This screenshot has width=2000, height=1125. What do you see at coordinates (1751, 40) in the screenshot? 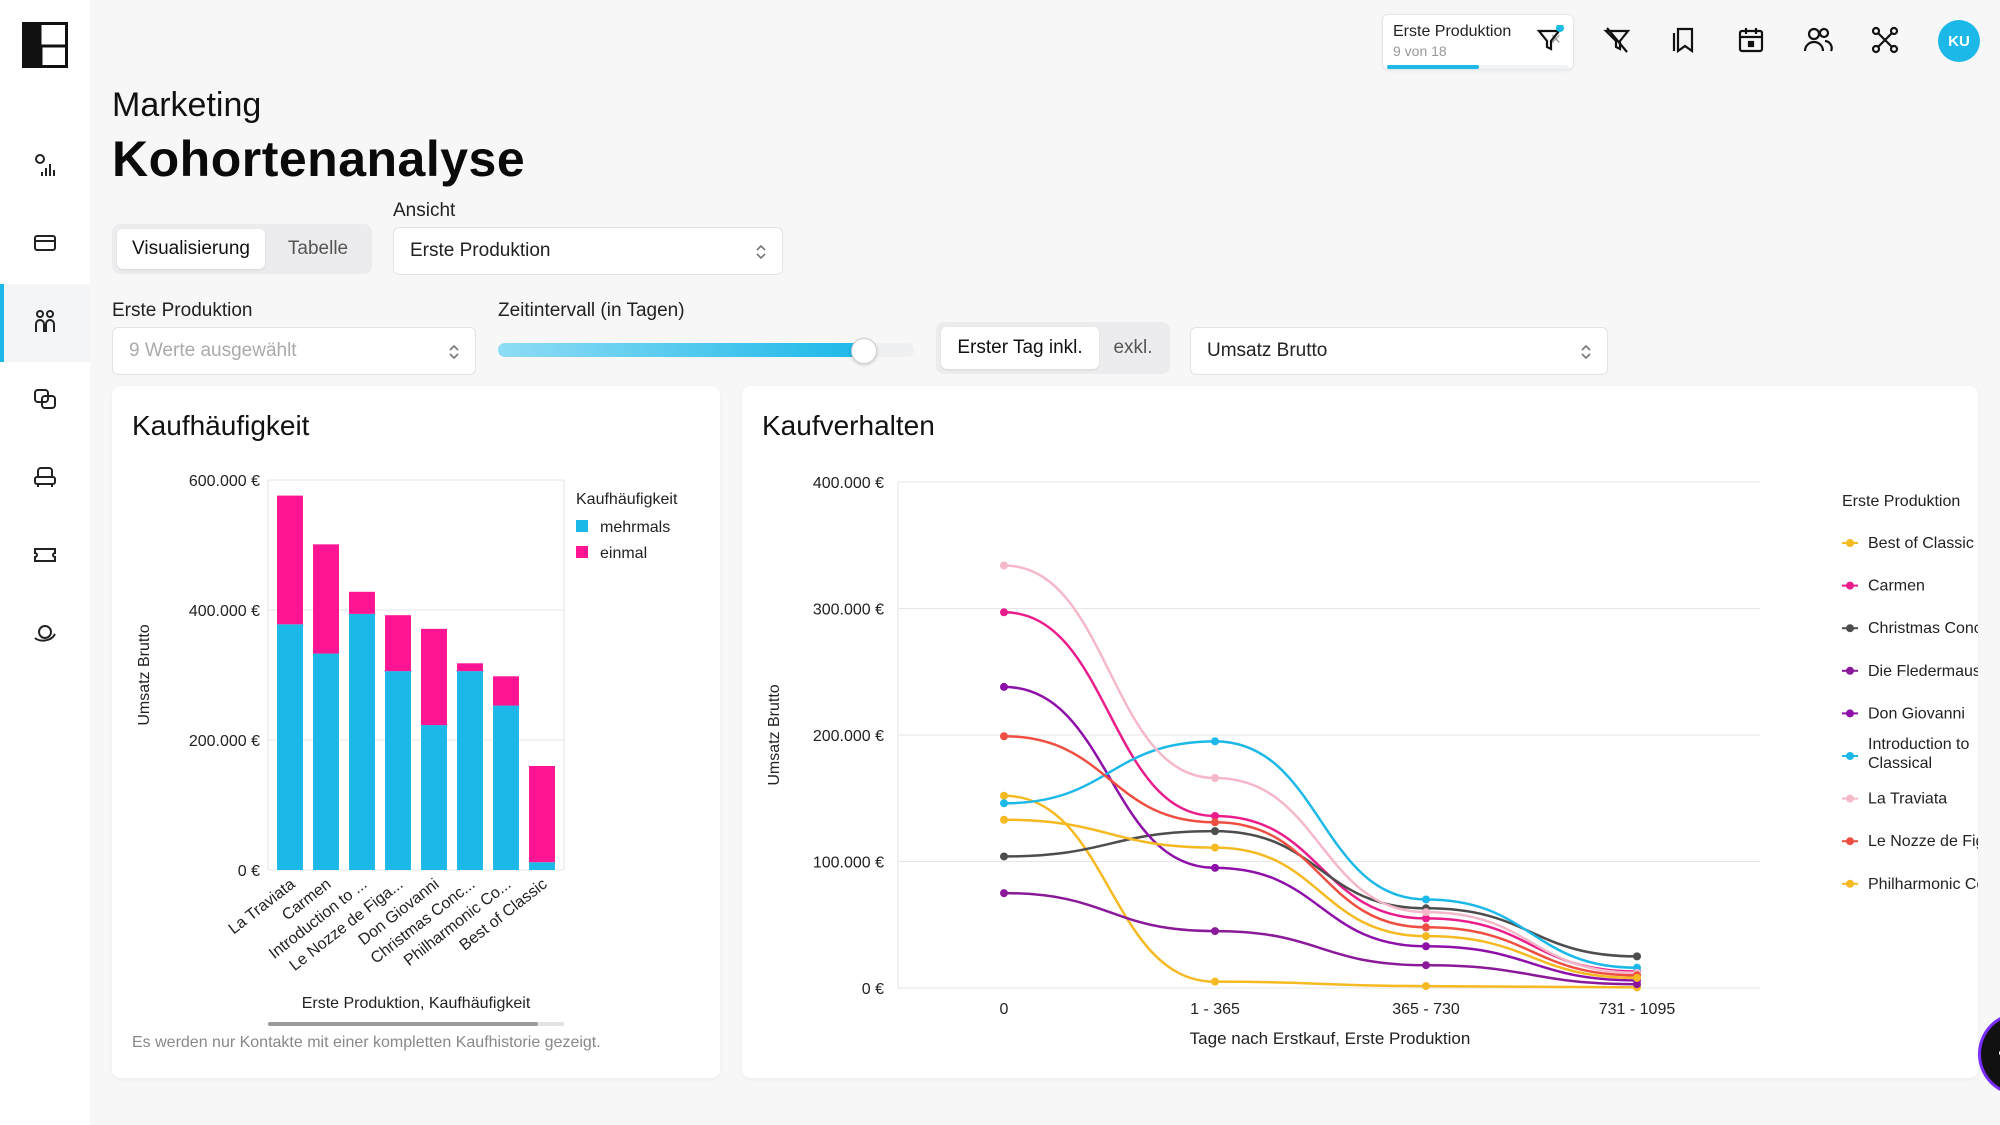
I see `calendar-icon` at bounding box center [1751, 40].